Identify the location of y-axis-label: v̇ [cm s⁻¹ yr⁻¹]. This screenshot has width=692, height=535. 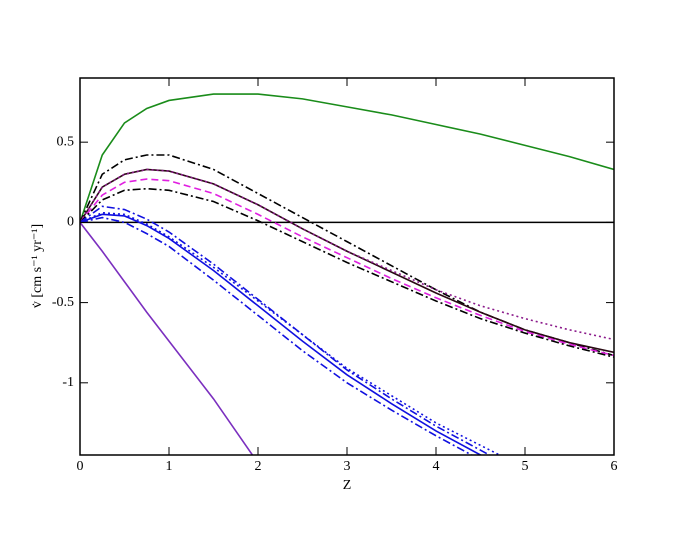
(37, 266).